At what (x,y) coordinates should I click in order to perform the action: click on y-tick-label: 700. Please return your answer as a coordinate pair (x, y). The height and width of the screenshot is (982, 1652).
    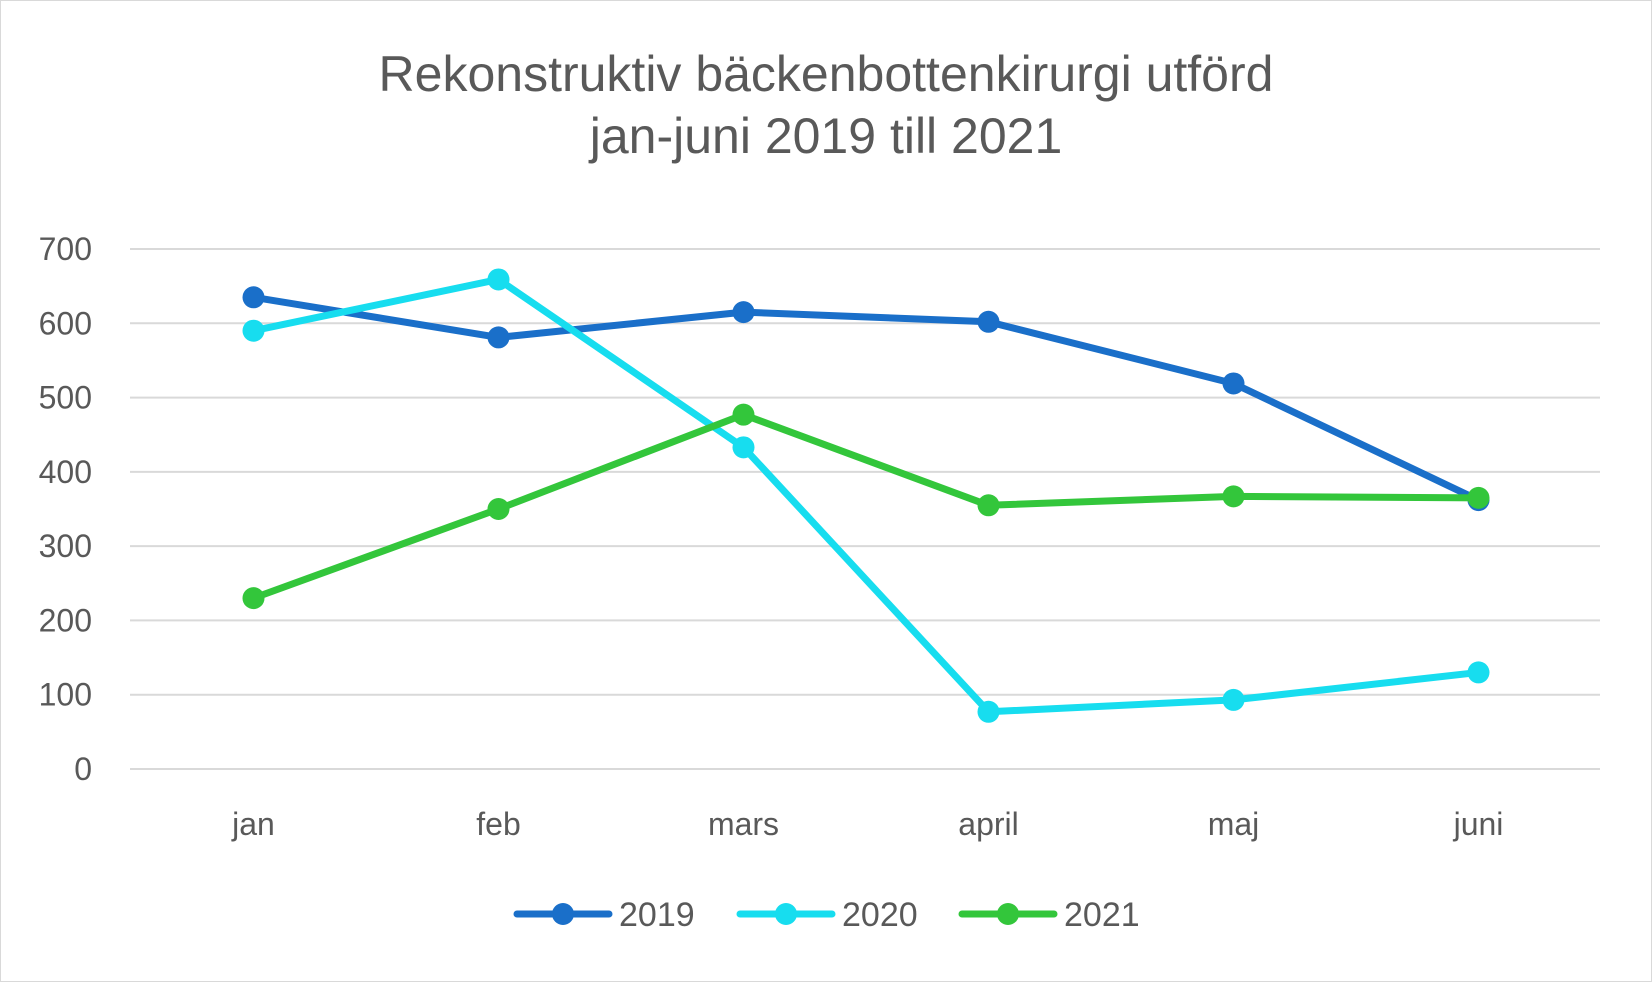
    Looking at the image, I should click on (65, 249).